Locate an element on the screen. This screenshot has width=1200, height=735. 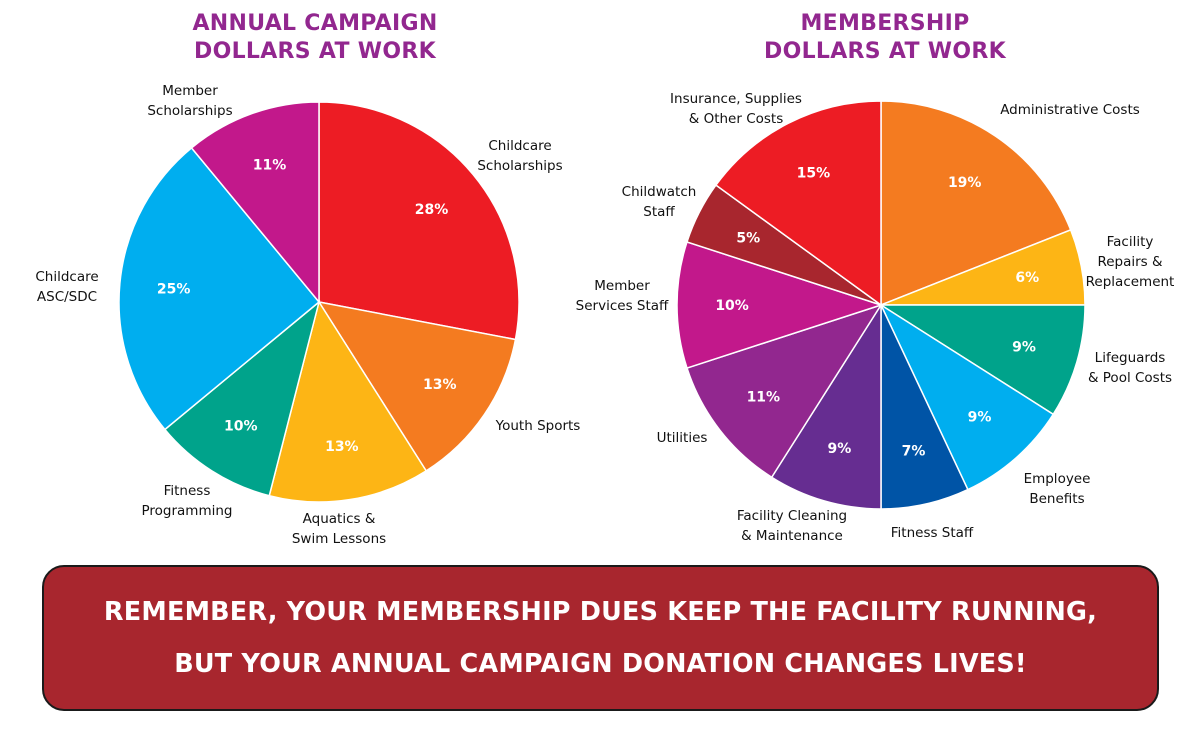
membership-slice-3-label: Employee Benefits is located at coordinates (1057, 489).